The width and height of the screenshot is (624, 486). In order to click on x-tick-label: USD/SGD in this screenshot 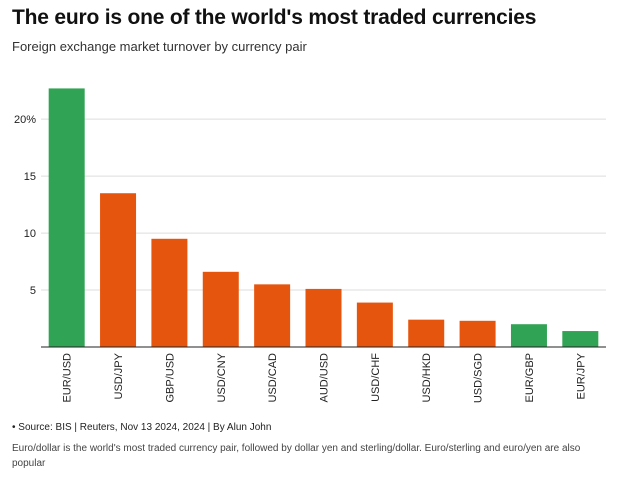, I will do `click(479, 378)`.